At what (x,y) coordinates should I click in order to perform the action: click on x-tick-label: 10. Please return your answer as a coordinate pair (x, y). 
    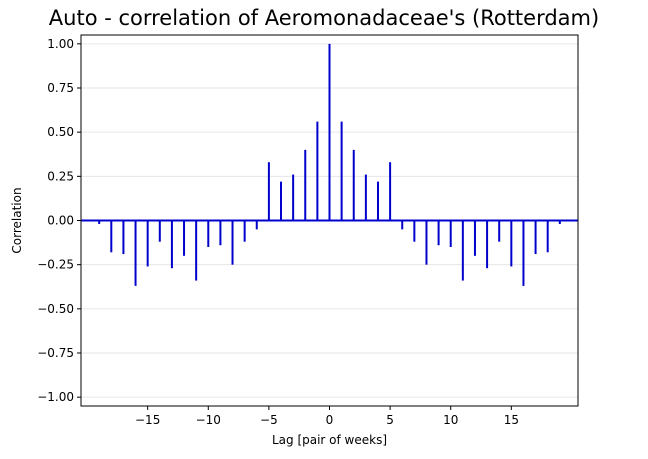
    Looking at the image, I should click on (450, 420).